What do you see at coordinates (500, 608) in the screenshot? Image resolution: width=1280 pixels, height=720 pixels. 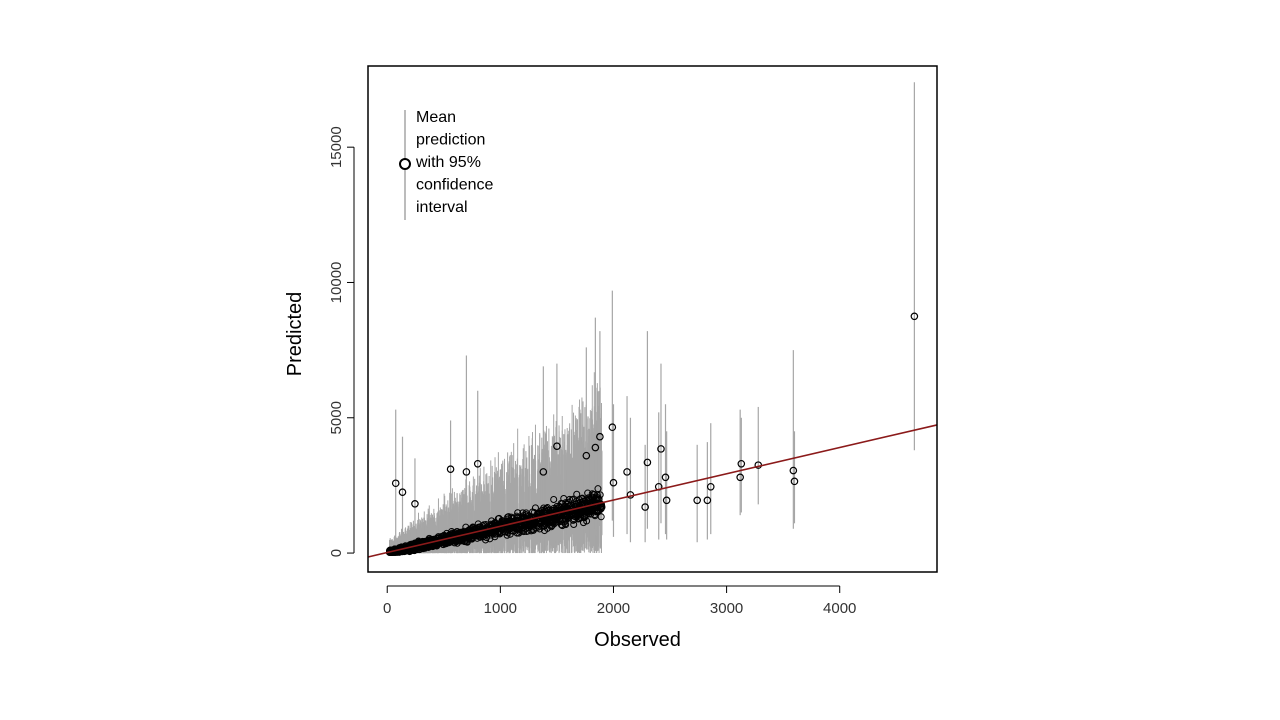 I see `x-tick-label: 1000` at bounding box center [500, 608].